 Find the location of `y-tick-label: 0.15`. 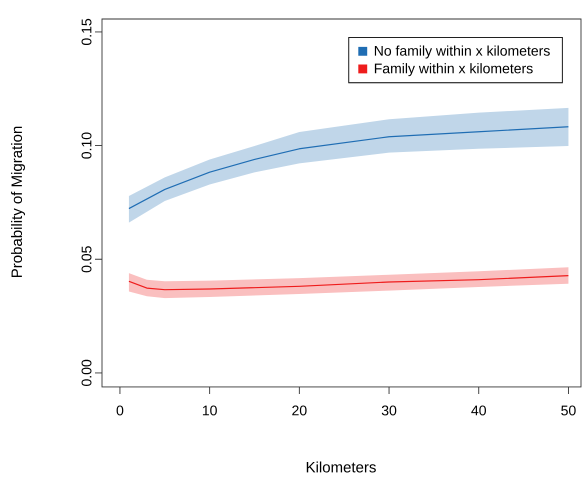

y-tick-label: 0.15 is located at coordinates (87, 32).